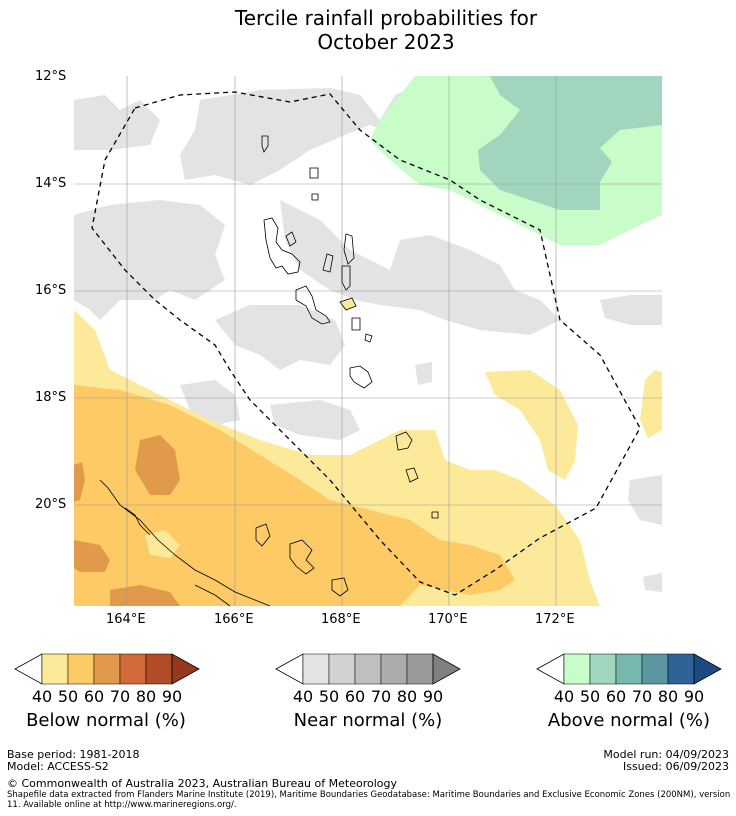 This screenshot has width=736, height=816. What do you see at coordinates (629, 720) in the screenshot?
I see `colorbar-label-above: Above normal (%)` at bounding box center [629, 720].